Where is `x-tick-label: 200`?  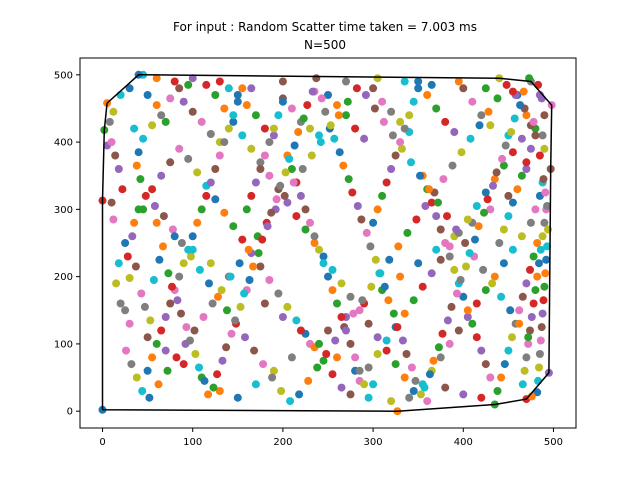
x-tick-label: 200 is located at coordinates (282, 442).